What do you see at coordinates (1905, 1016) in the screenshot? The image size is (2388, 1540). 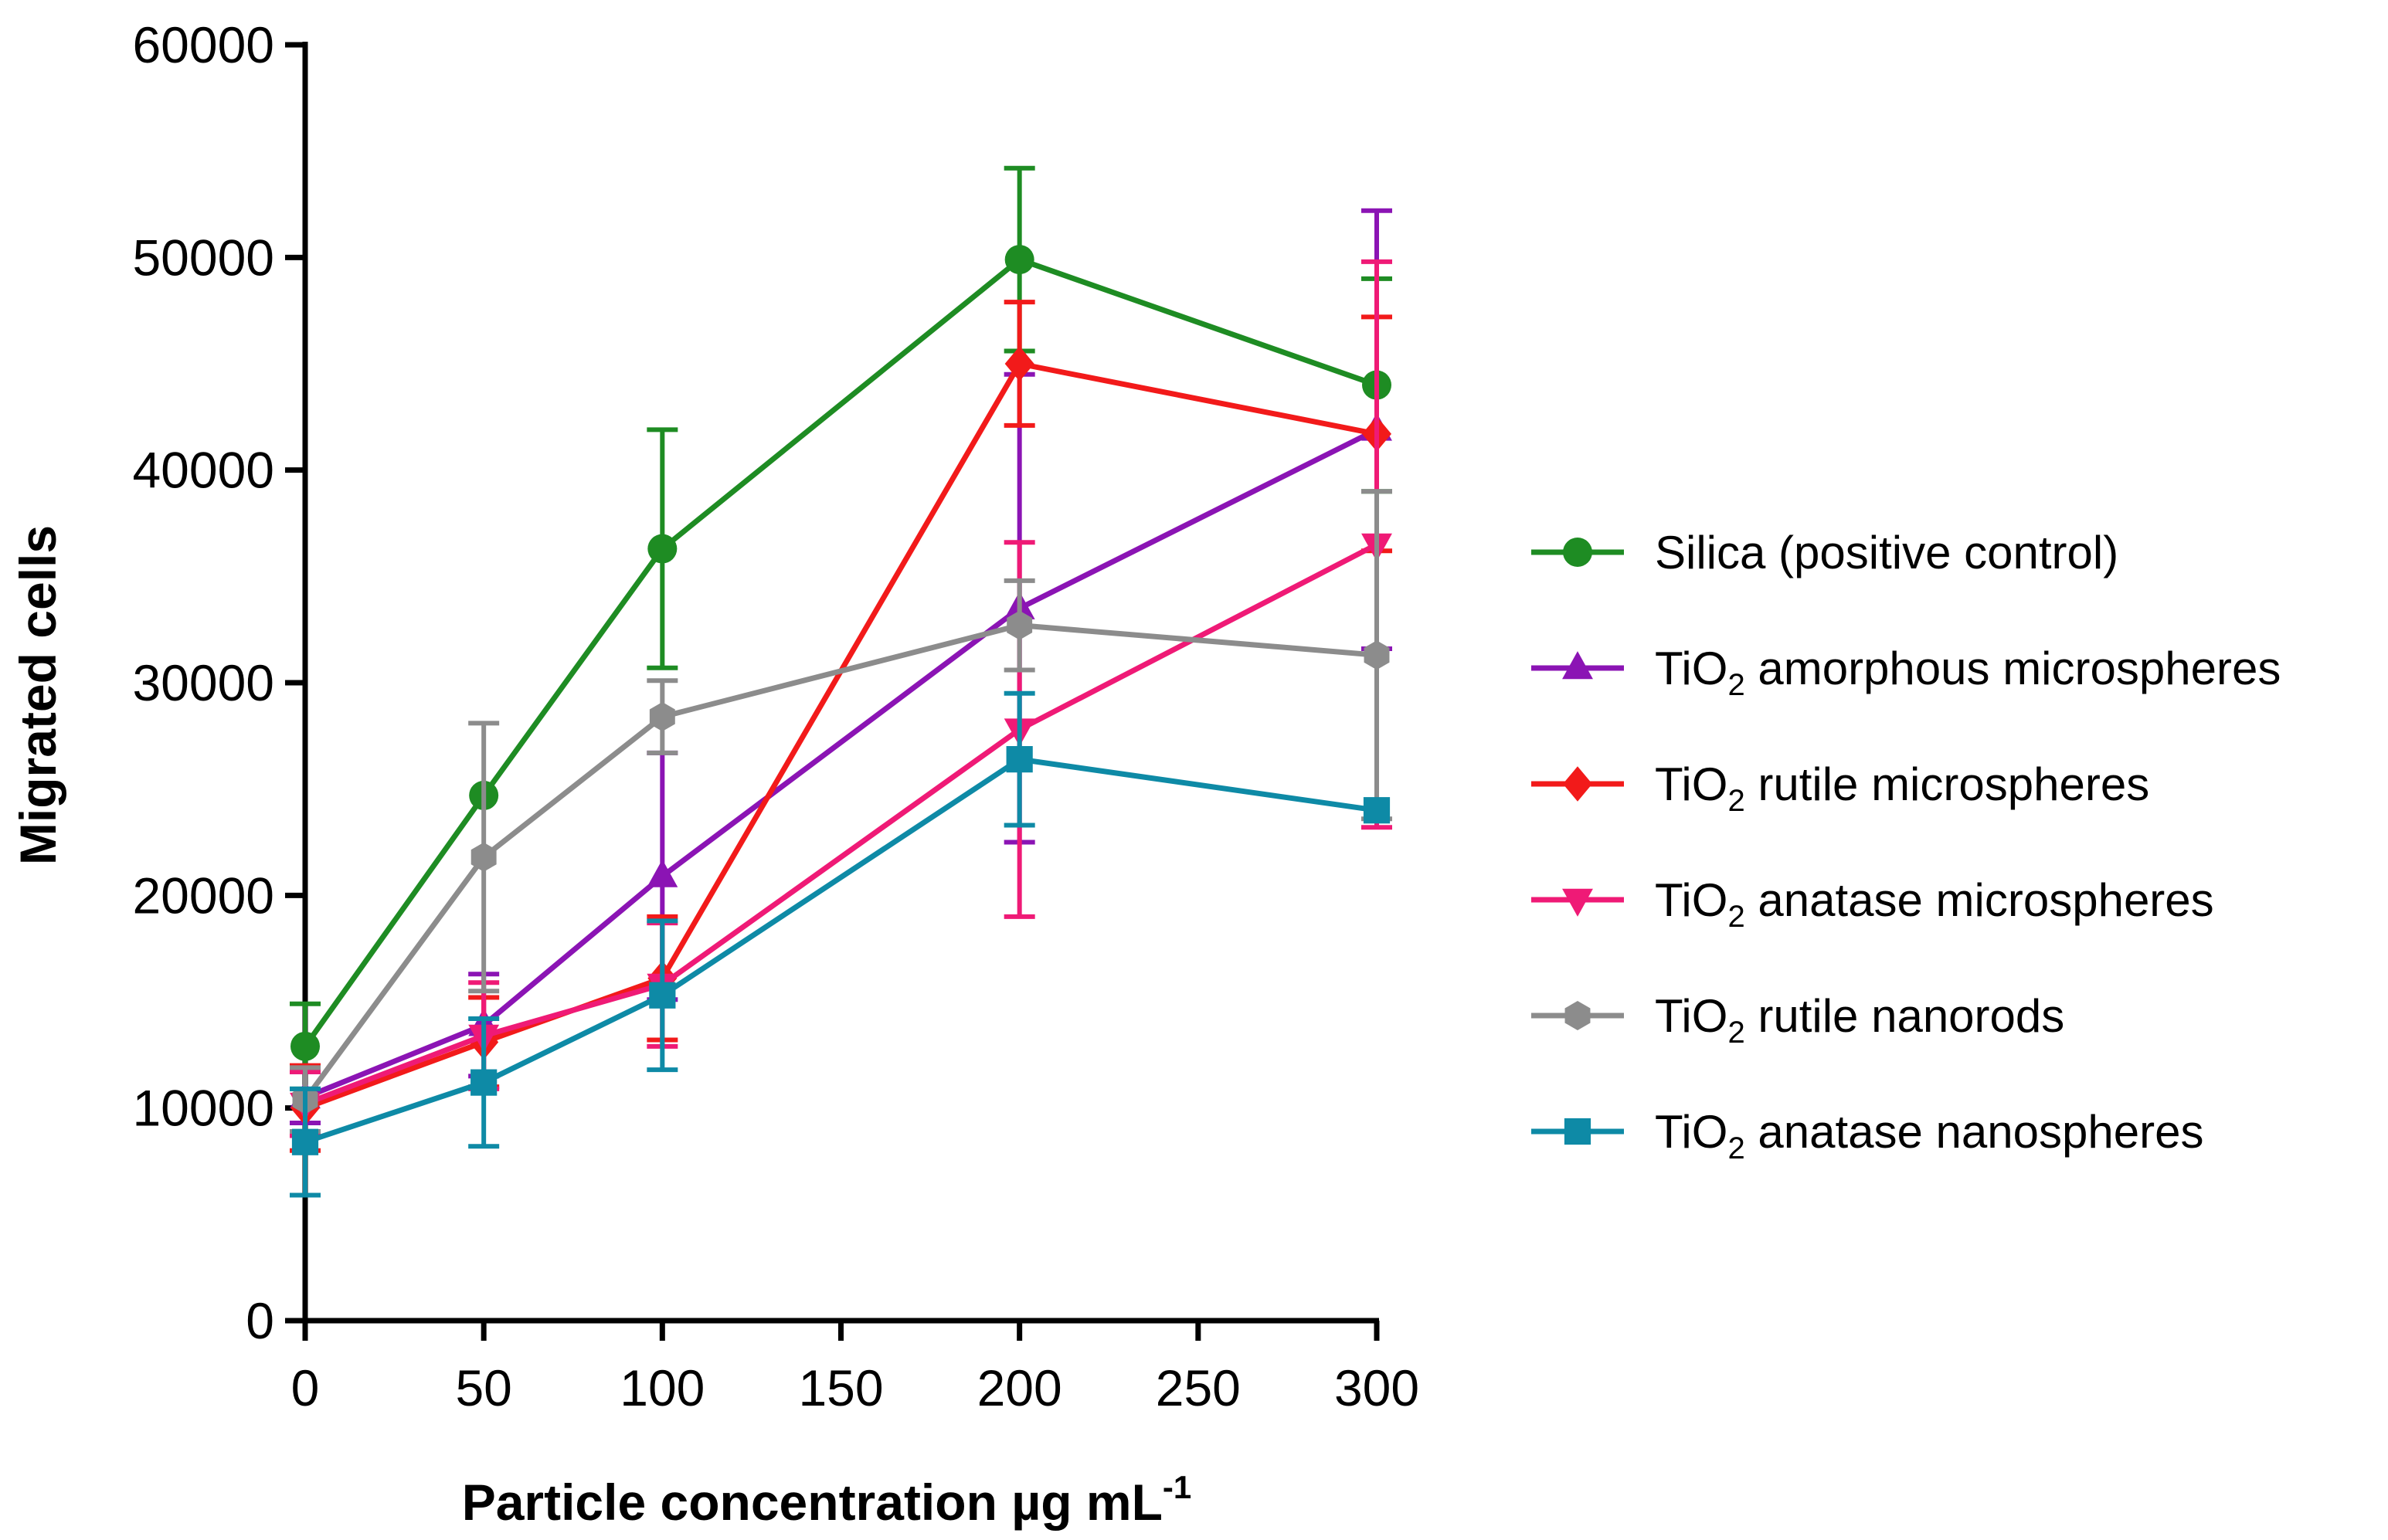 I see `legend-label-text: rutile nanorods` at bounding box center [1905, 1016].